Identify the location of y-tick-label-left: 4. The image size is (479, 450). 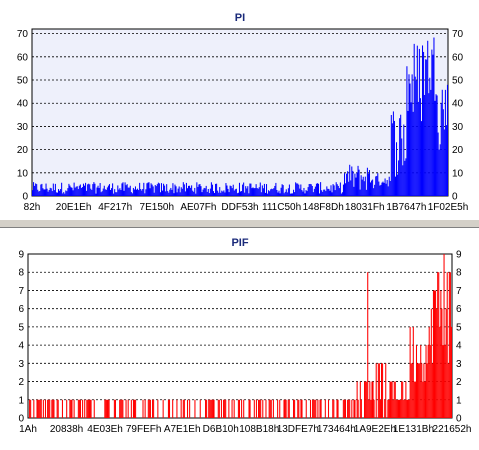
(21, 346).